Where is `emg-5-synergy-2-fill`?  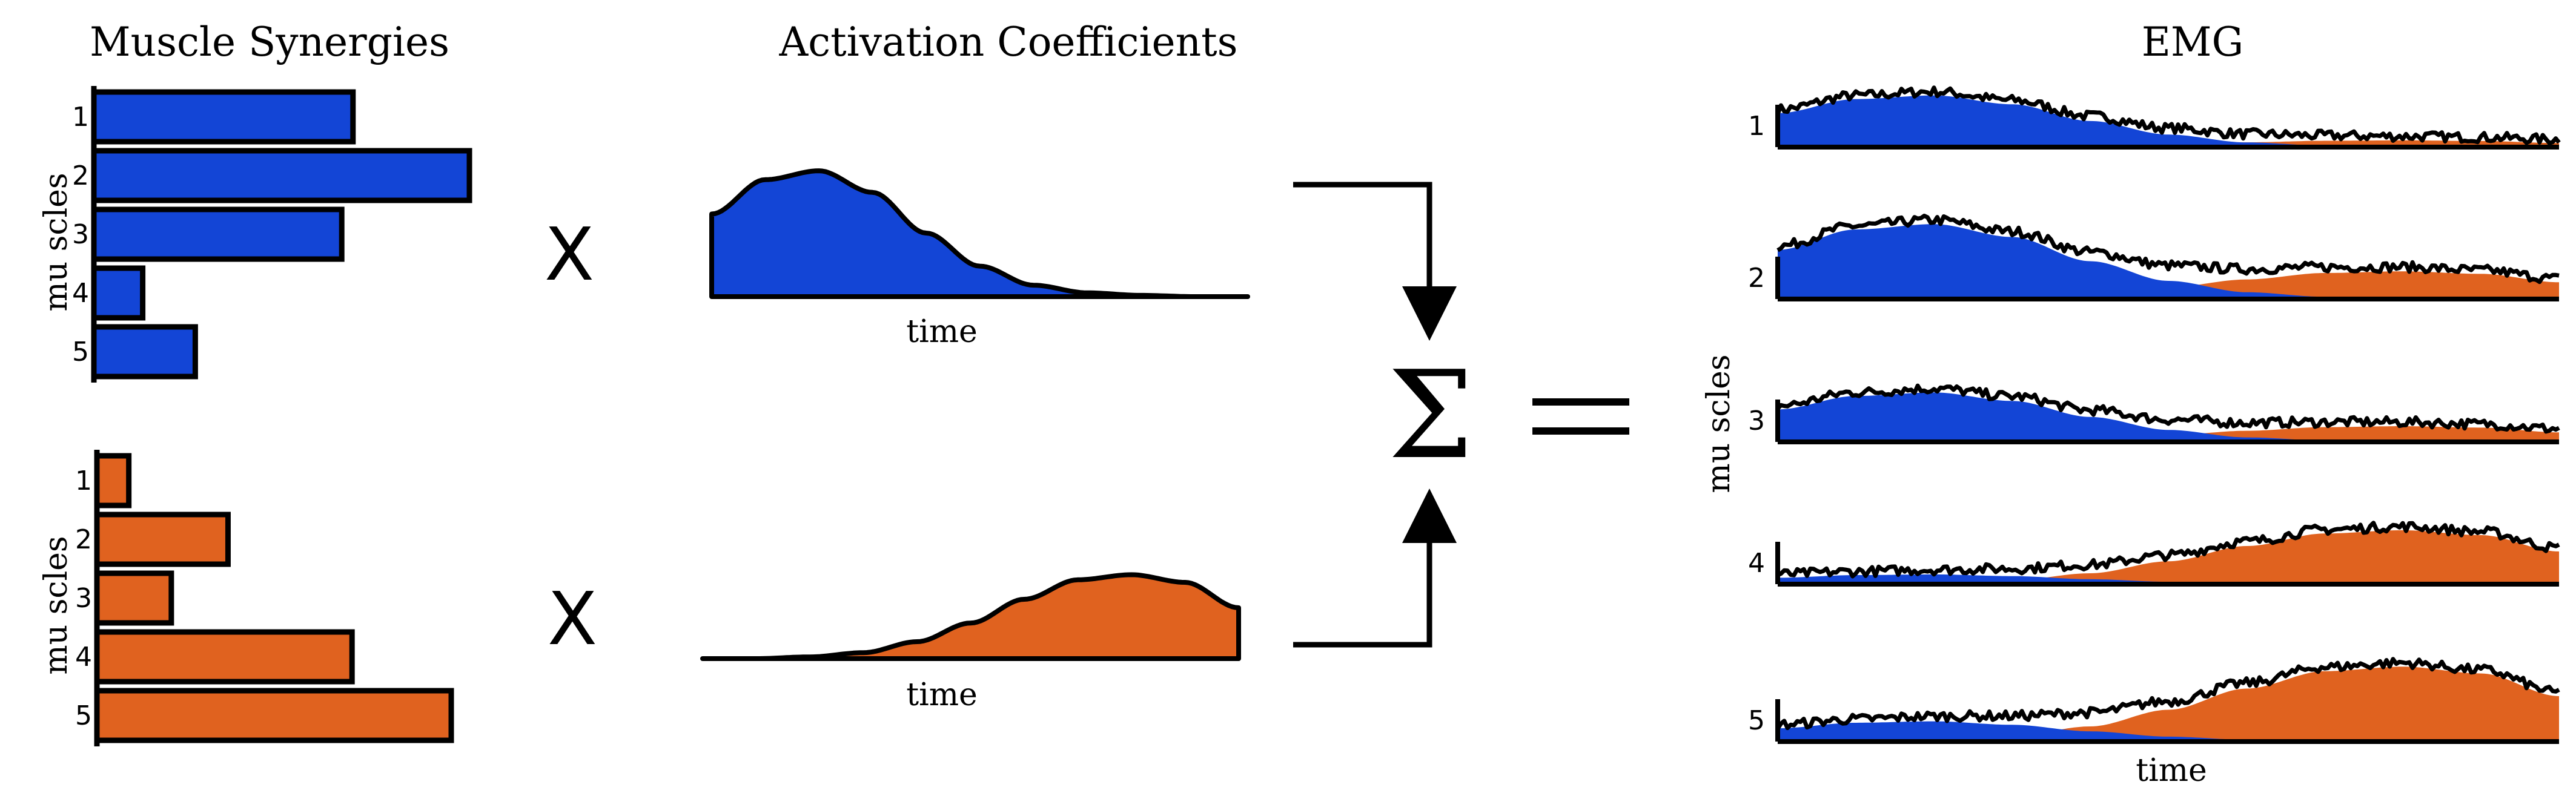
emg-5-synergy-2-fill is located at coordinates (2168, 704).